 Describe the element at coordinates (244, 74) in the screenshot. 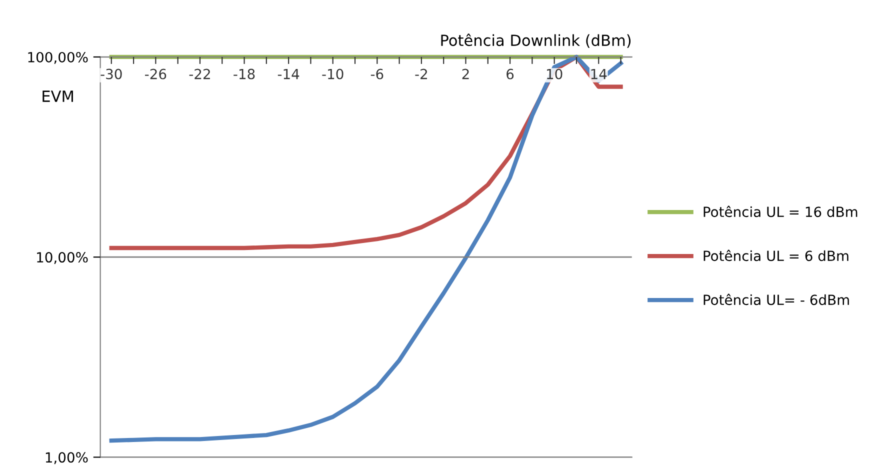

I see `x-tick-label: -18` at that location.